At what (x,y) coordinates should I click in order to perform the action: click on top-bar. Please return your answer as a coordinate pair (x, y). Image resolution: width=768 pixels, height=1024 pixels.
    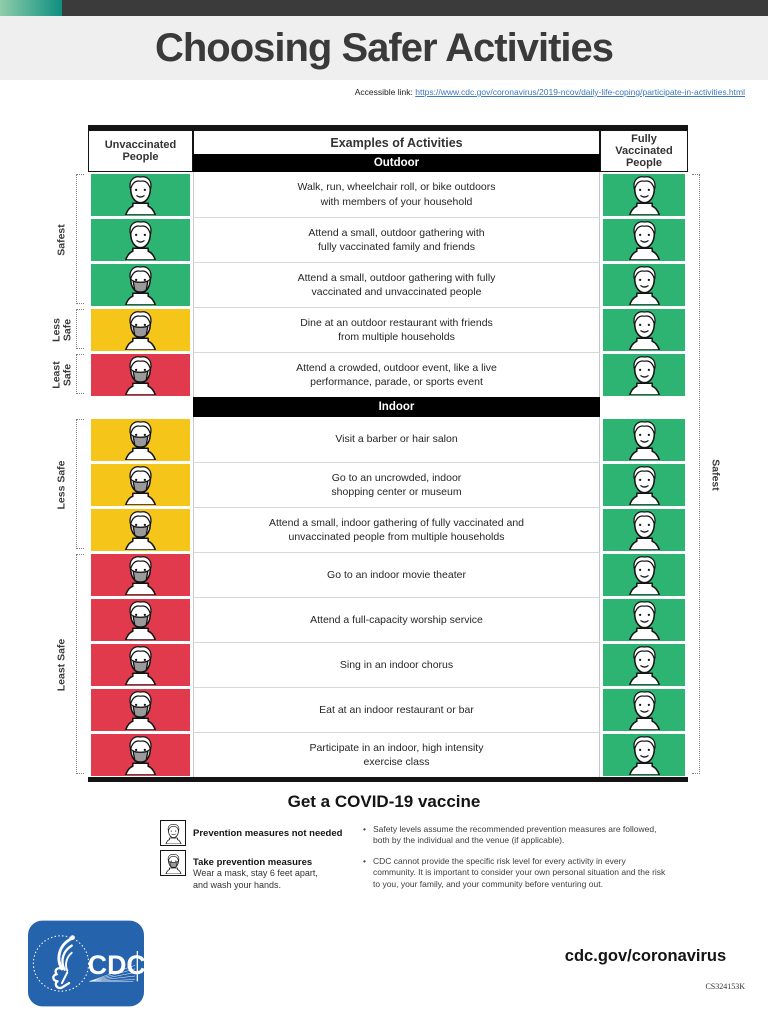
    Looking at the image, I should click on (415, 8).